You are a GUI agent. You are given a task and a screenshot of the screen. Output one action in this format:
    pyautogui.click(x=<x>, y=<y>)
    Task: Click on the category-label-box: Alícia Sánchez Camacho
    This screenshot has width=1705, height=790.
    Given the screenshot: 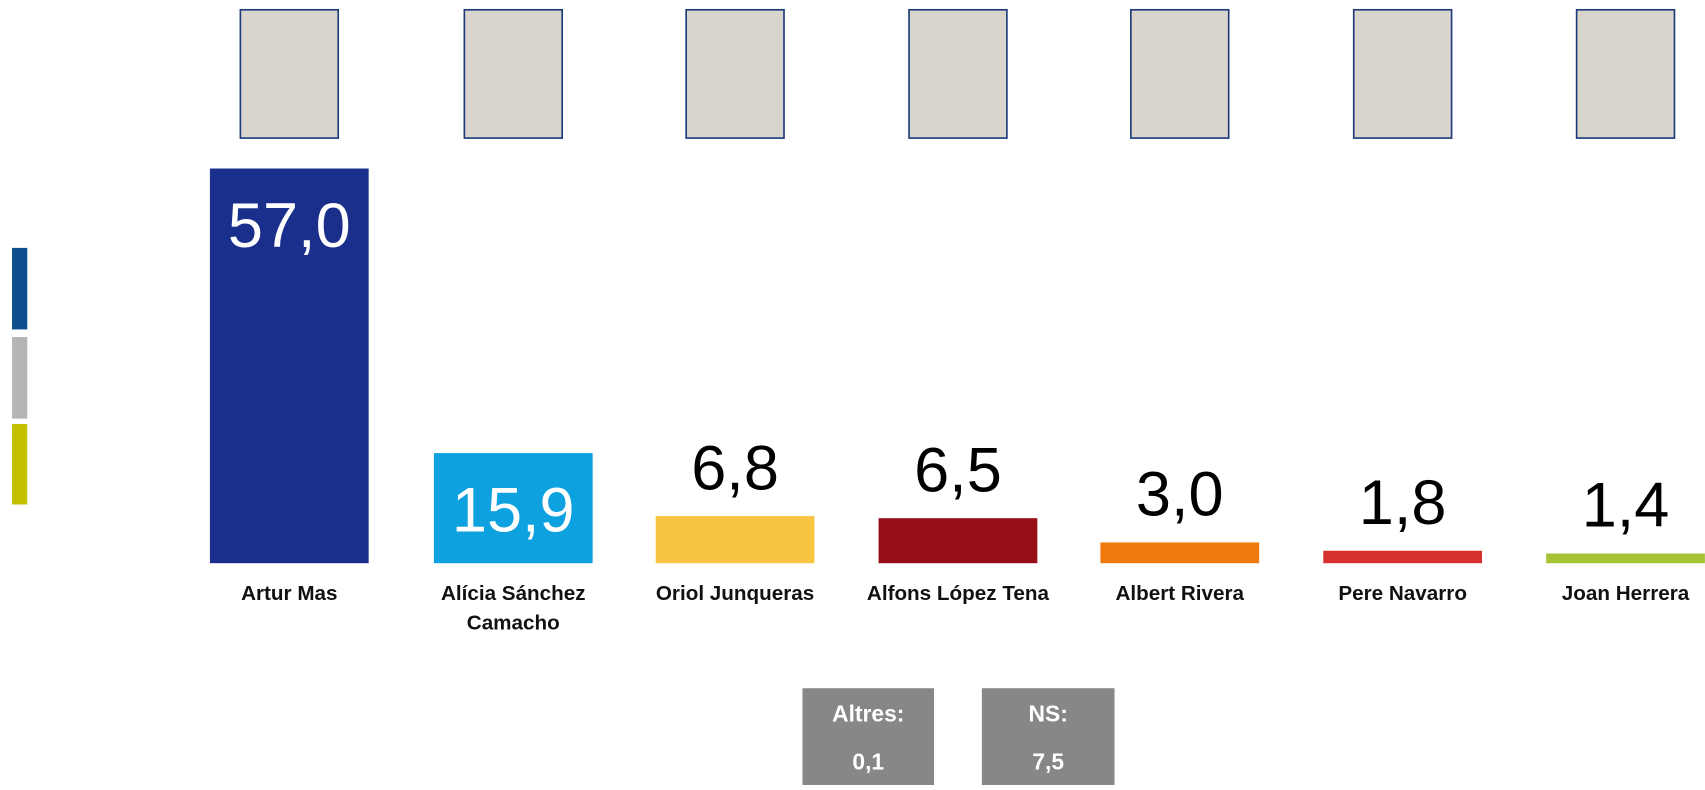 What is the action you would take?
    pyautogui.click(x=513, y=608)
    